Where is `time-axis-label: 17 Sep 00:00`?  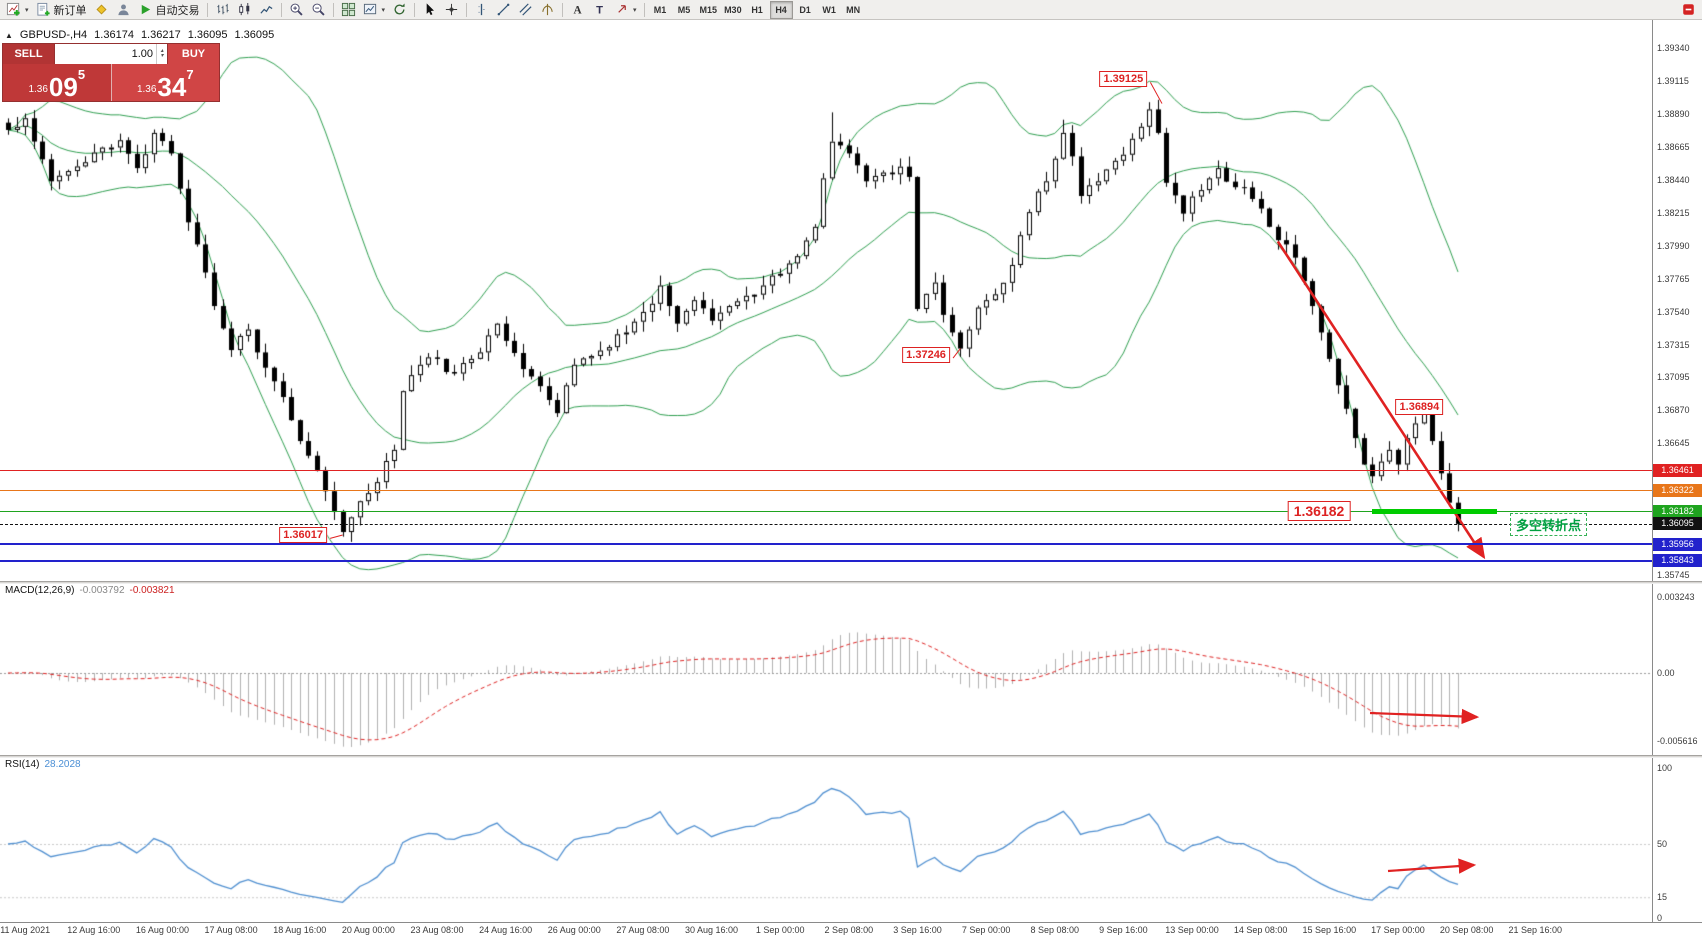
time-axis-label: 17 Sep 00:00 is located at coordinates (1398, 930).